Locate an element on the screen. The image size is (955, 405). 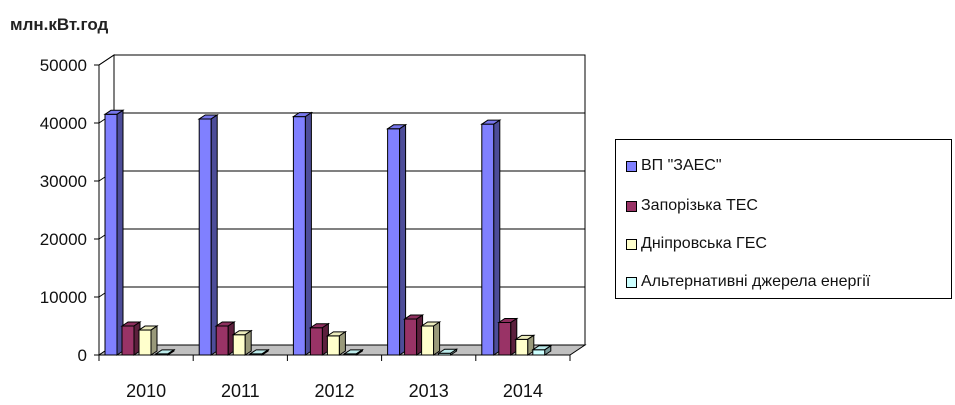
x-axis-labels: 2010 2011 2012 2013 2014 is located at coordinates (334, 378).